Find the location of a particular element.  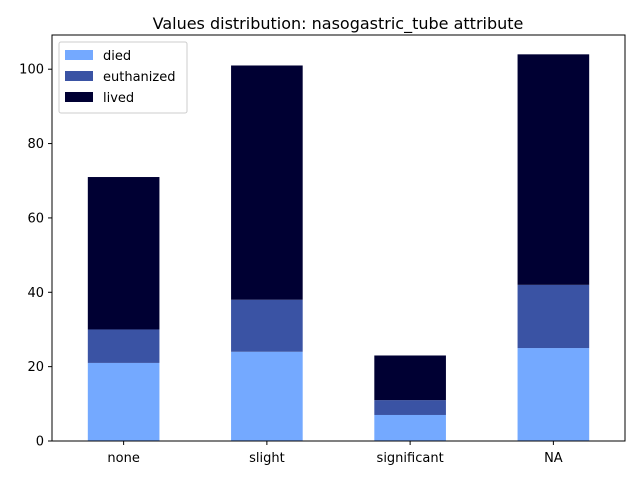

bar-euthanized-NA is located at coordinates (553, 316).